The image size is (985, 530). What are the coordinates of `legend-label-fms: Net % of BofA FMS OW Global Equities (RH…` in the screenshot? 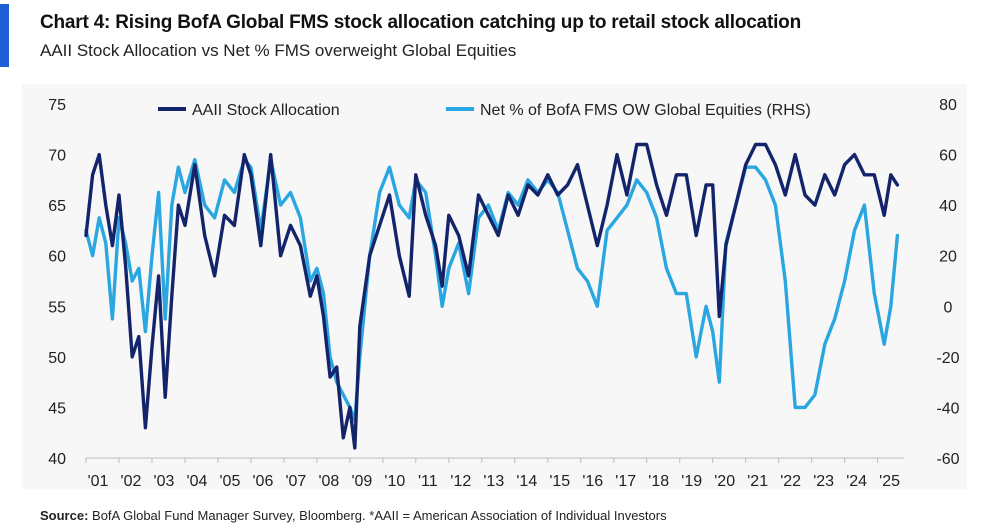 It's located at (645, 110).